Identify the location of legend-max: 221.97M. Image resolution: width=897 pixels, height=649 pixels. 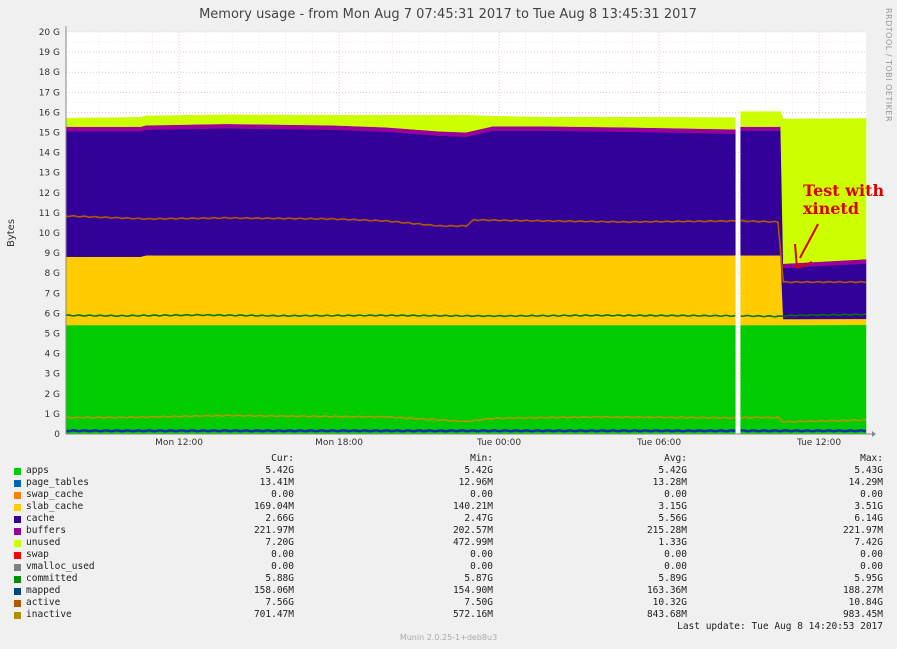
(862, 530).